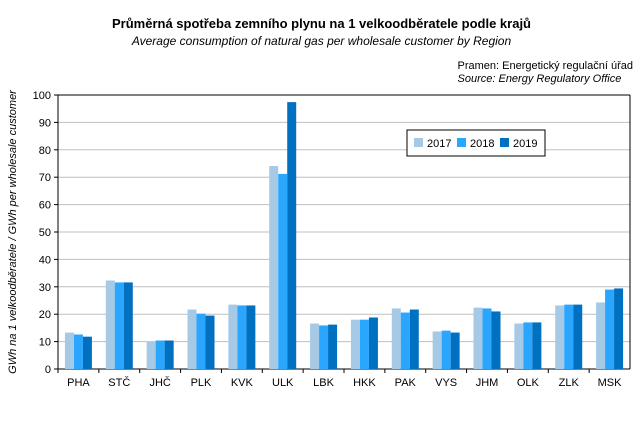 The width and height of the screenshot is (643, 422). I want to click on y-tick-label: 30, so click(45, 288).